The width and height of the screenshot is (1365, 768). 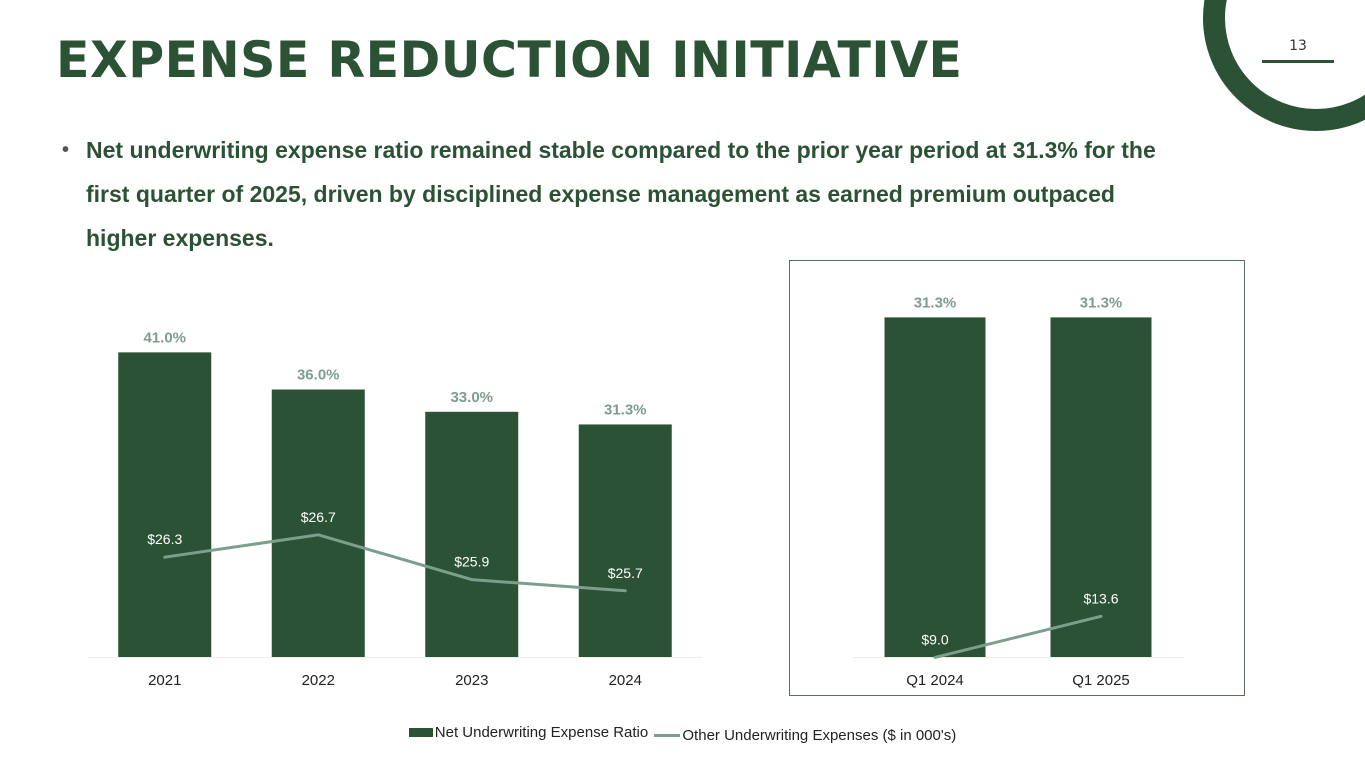 What do you see at coordinates (541, 732) in the screenshot?
I see `legend-label: Net Underwriting Expense Ratio` at bounding box center [541, 732].